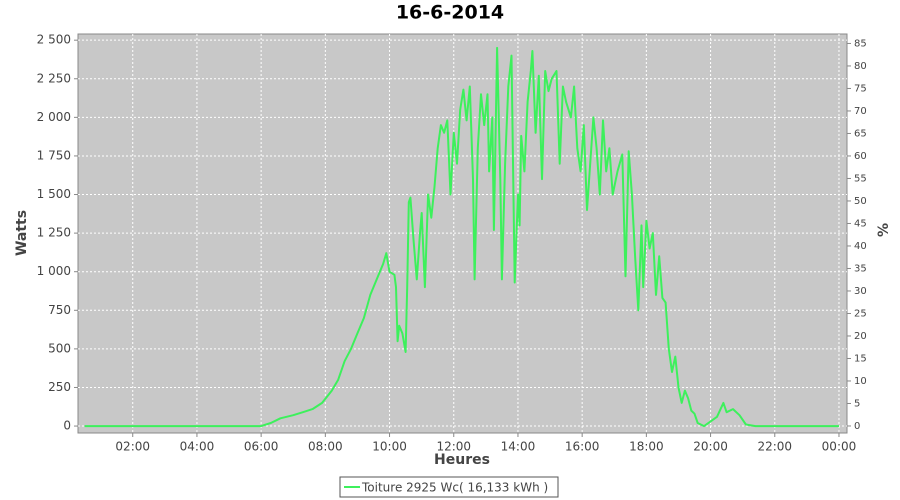 Image resolution: width=900 pixels, height=500 pixels. What do you see at coordinates (860, 156) in the screenshot?
I see `y2-tick-label: 60` at bounding box center [860, 156].